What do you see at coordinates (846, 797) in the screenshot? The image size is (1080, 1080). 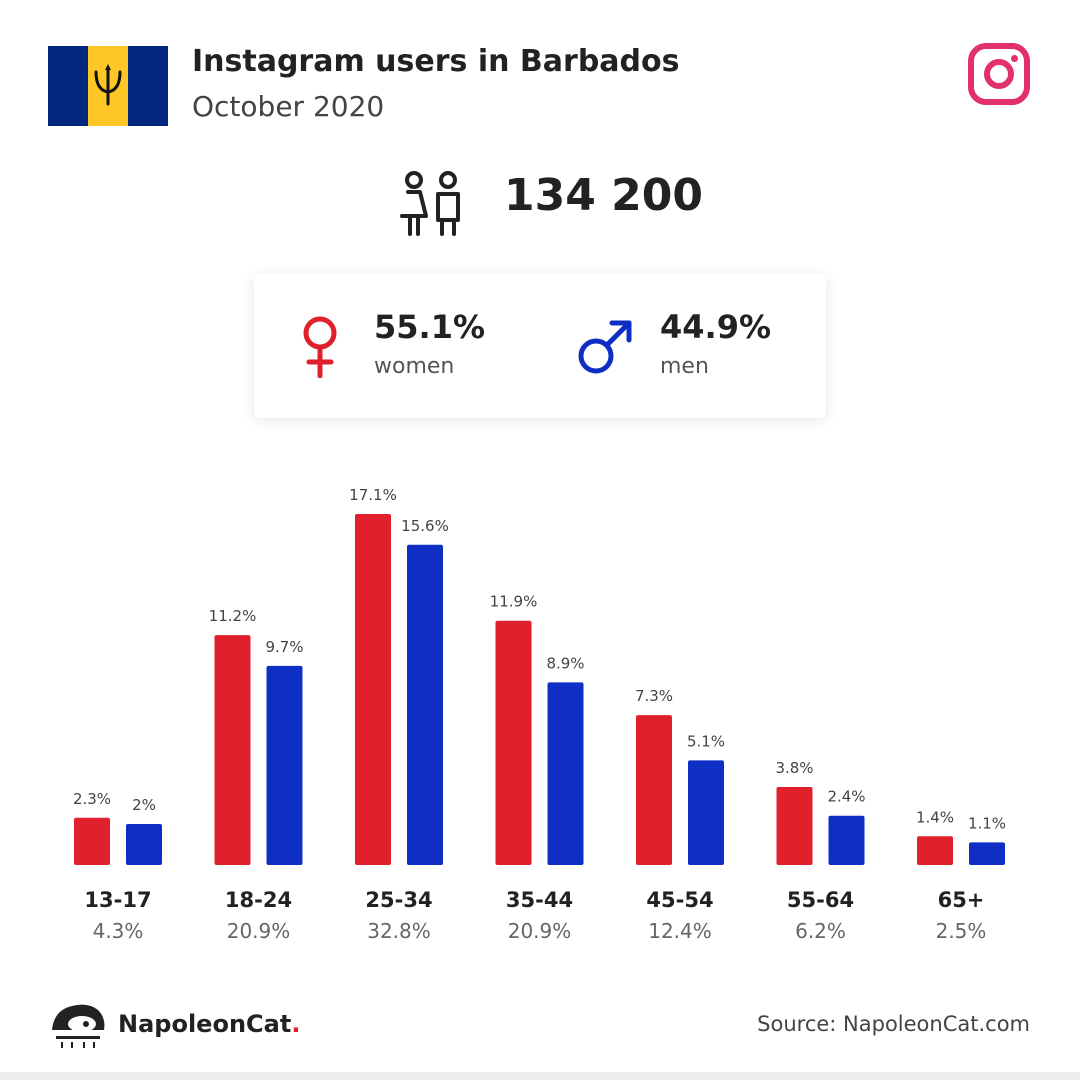 I see `data-label-55-64-series-2: 2.4%` at bounding box center [846, 797].